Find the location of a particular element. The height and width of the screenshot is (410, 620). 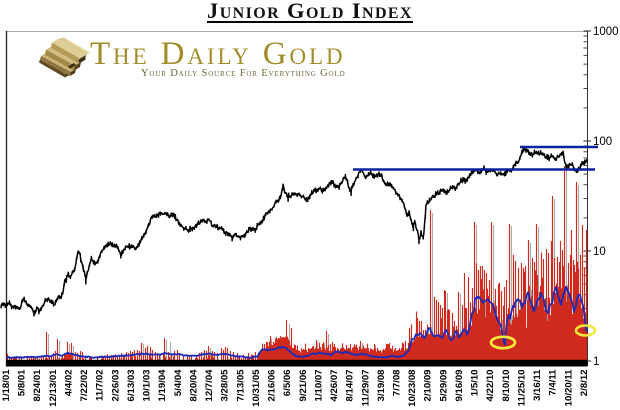

svg-text: 1/18/01 is located at coordinates (6, 385).